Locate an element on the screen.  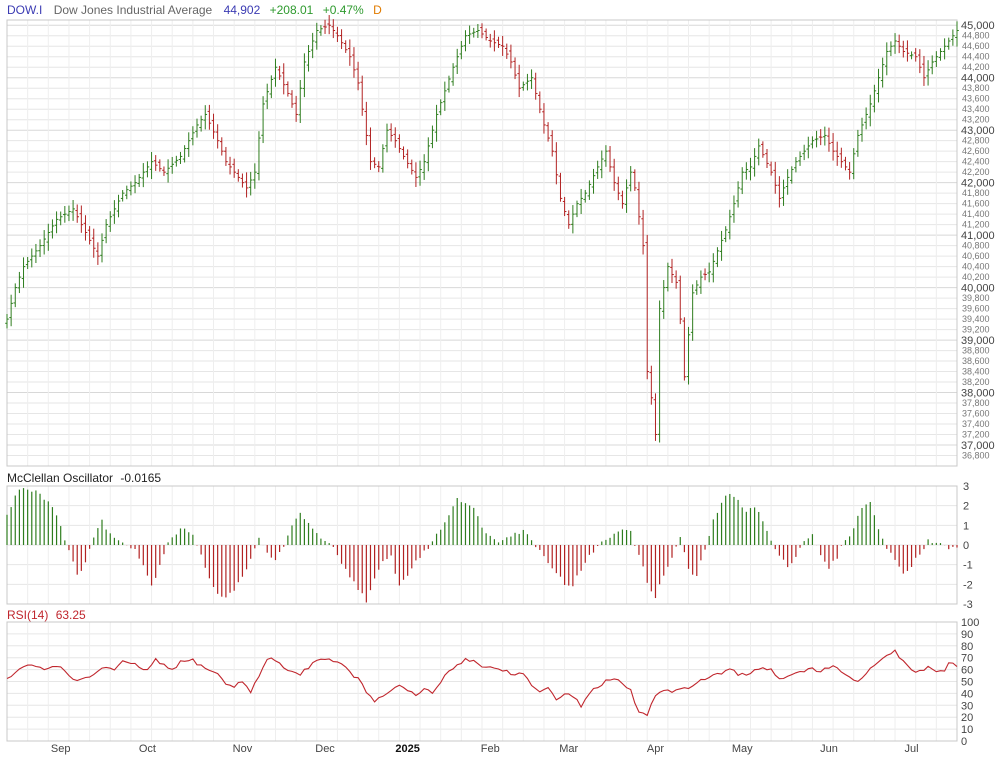
x-axis-label: May is located at coordinates (742, 749).